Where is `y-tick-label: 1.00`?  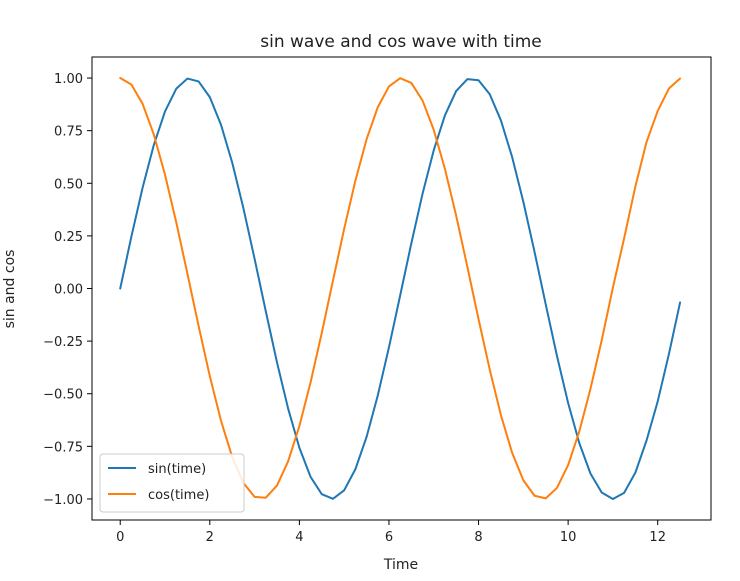 y-tick-label: 1.00 is located at coordinates (68, 79).